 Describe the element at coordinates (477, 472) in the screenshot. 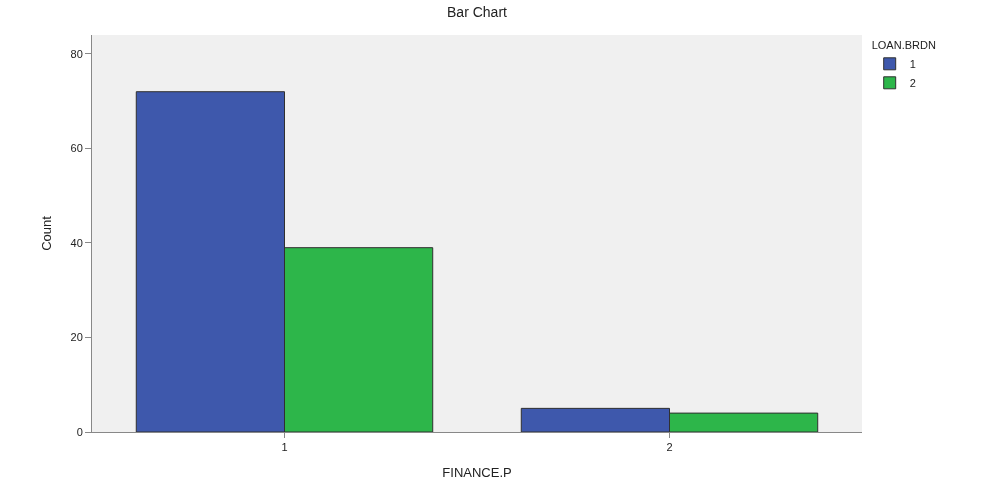

I see `x-axis-title: FINANCE.P` at that location.